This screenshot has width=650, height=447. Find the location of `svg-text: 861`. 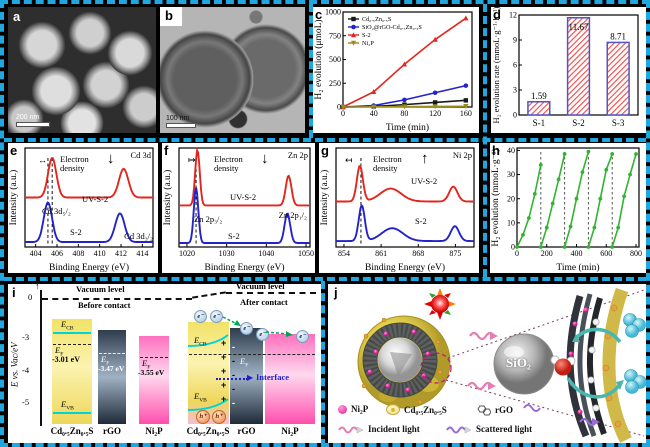

svg-text: 861 is located at coordinates (381, 253).